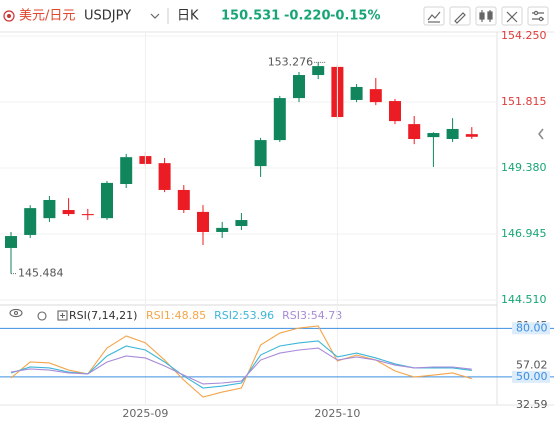 The width and height of the screenshot is (554, 429). Describe the element at coordinates (155, 16) in the screenshot. I see `dropdown-caret` at that location.